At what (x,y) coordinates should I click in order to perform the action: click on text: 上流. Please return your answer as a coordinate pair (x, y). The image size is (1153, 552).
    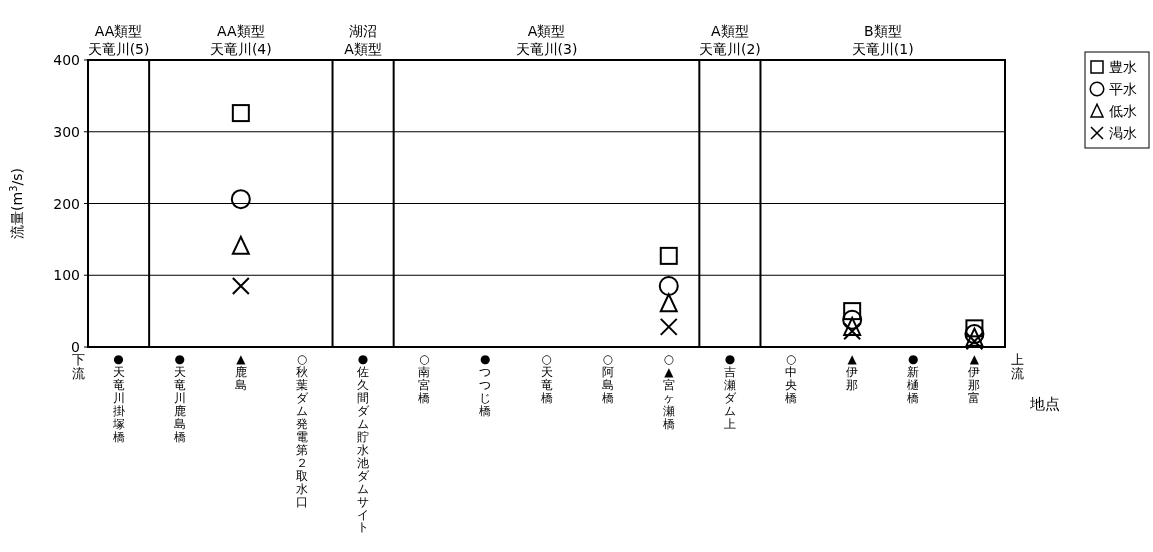
    Looking at the image, I should click on (1017, 367).